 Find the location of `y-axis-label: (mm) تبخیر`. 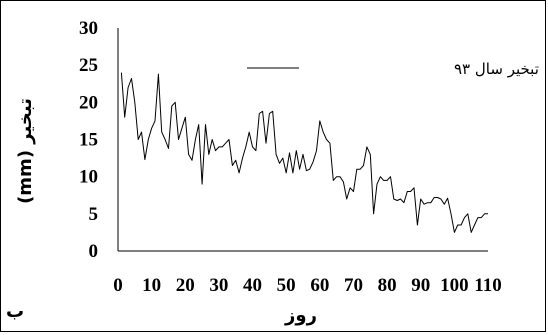

y-axis-label: (mm) تبخیر is located at coordinates (25, 151).